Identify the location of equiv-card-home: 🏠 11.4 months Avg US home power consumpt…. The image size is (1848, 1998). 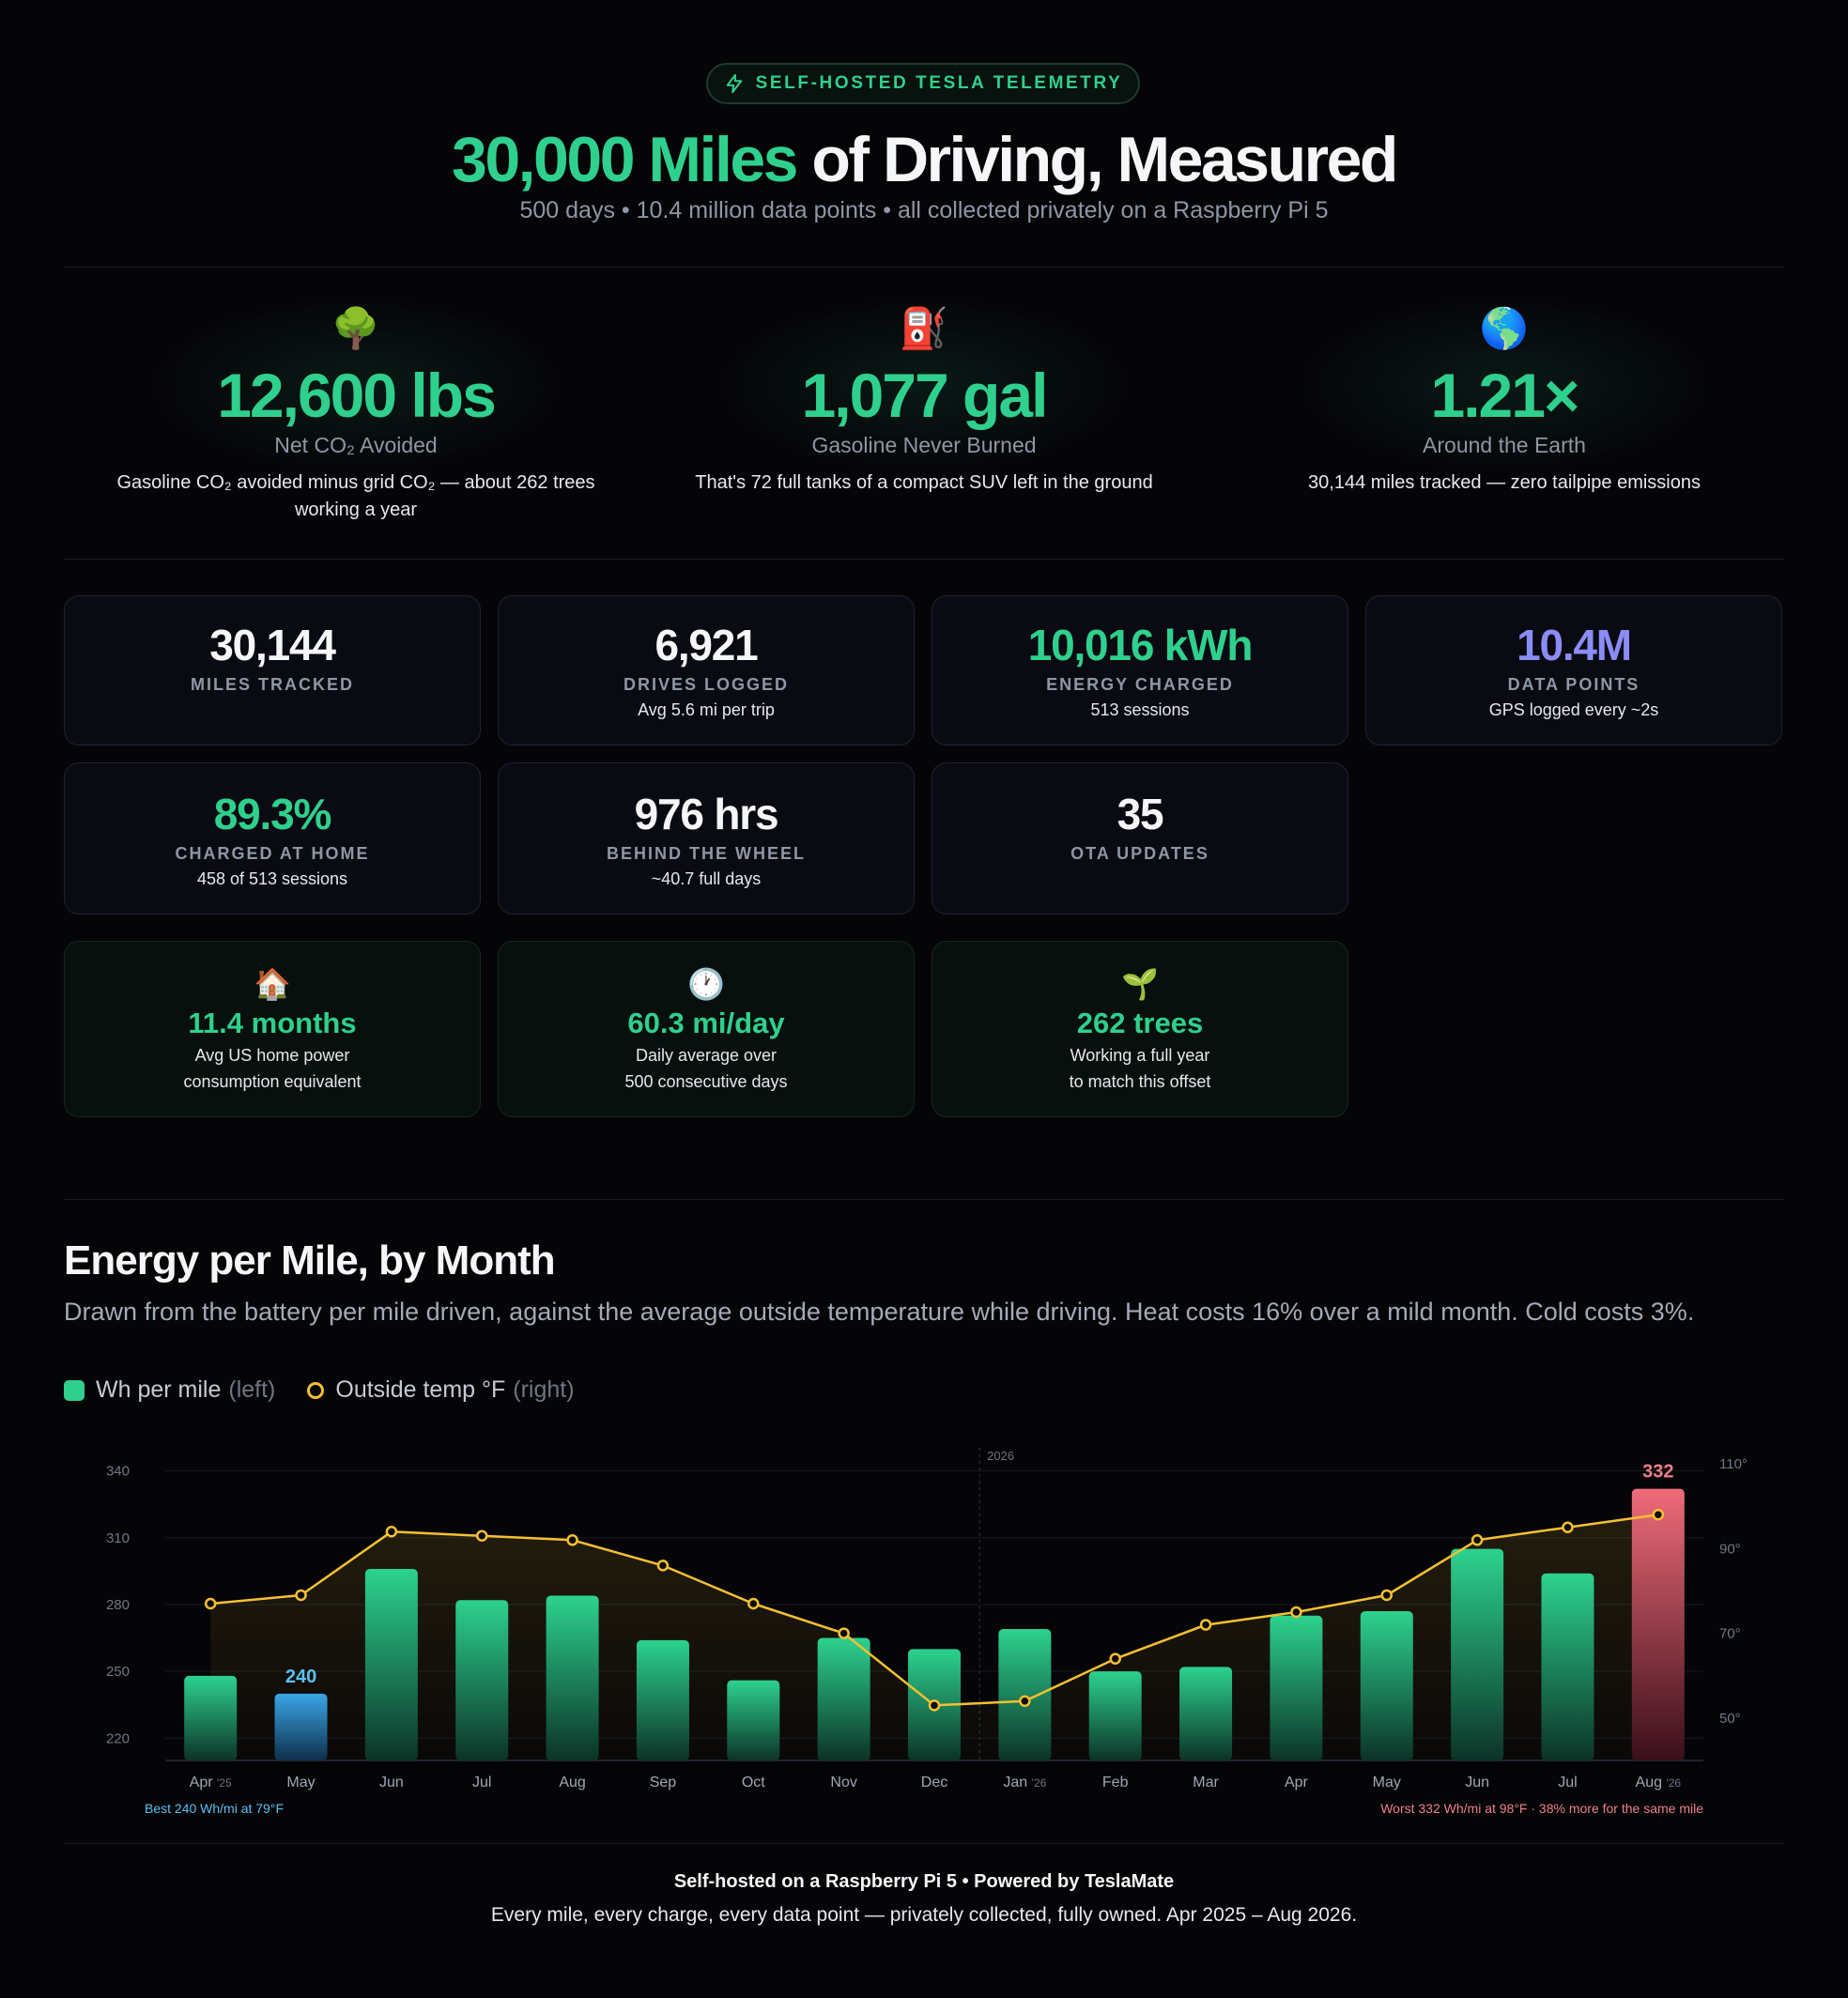
(272, 1029).